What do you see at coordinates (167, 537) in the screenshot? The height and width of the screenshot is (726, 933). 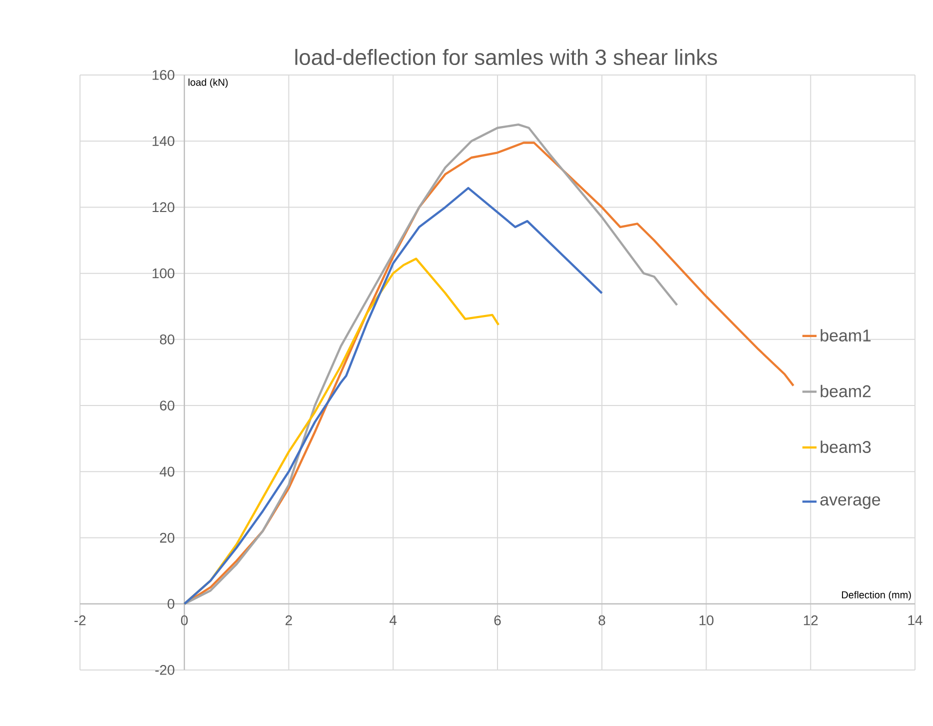 I see `y-tick-label: 20` at bounding box center [167, 537].